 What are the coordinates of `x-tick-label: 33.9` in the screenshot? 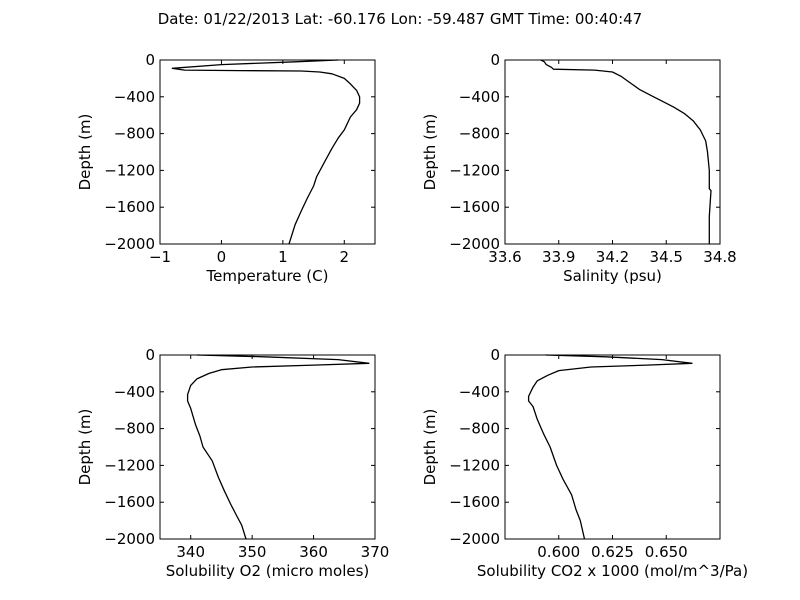 It's located at (558, 257).